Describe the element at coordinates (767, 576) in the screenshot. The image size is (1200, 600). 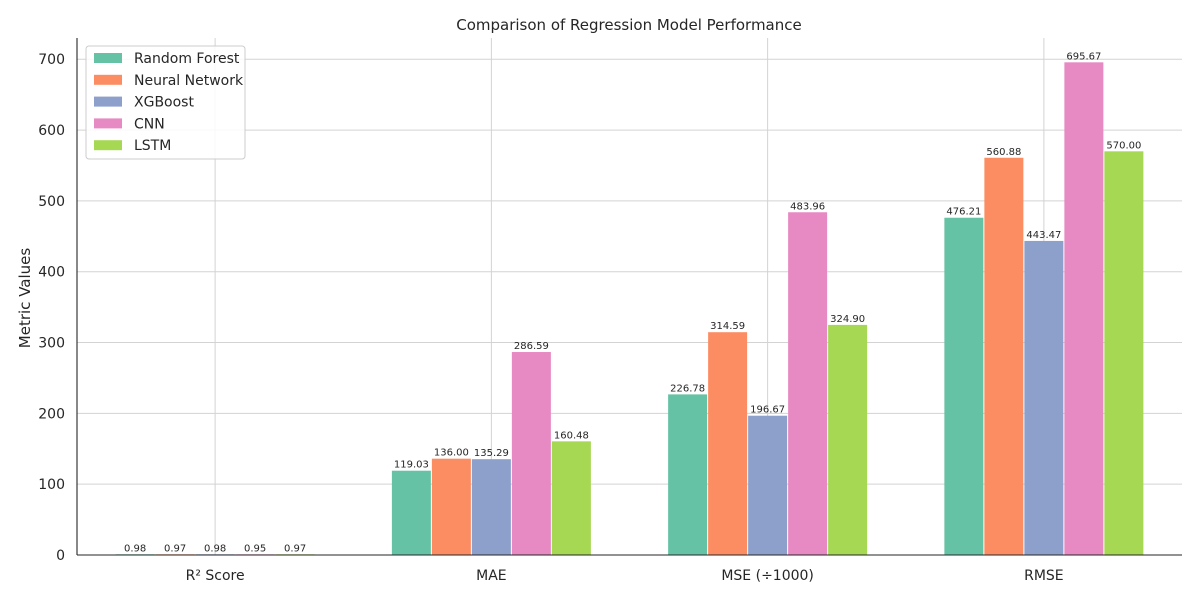
I see `x-tick-label: MSE (÷1000)` at that location.